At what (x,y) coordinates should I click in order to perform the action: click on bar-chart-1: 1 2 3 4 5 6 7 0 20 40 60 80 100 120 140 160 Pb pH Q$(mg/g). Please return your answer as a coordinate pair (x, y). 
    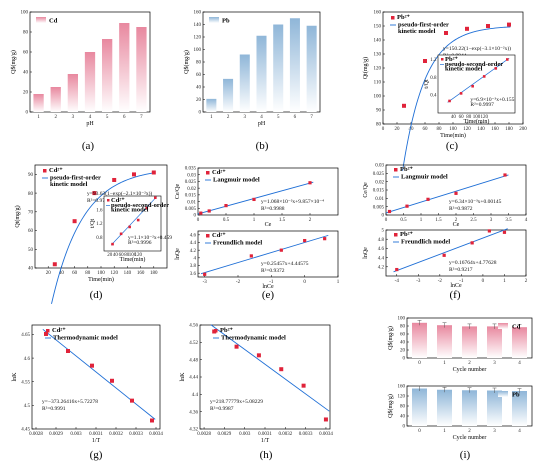
    Looking at the image, I should click on (252, 69).